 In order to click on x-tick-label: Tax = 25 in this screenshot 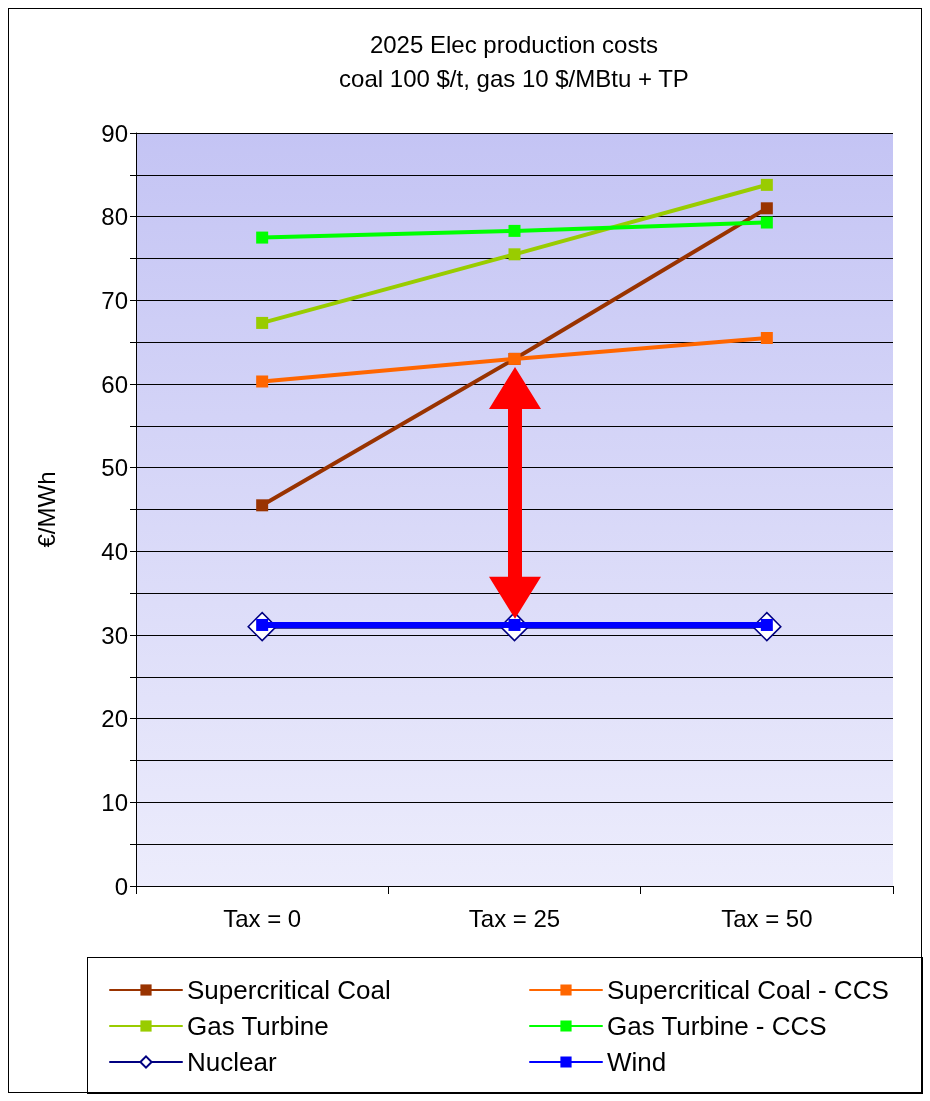, I will do `click(514, 918)`.